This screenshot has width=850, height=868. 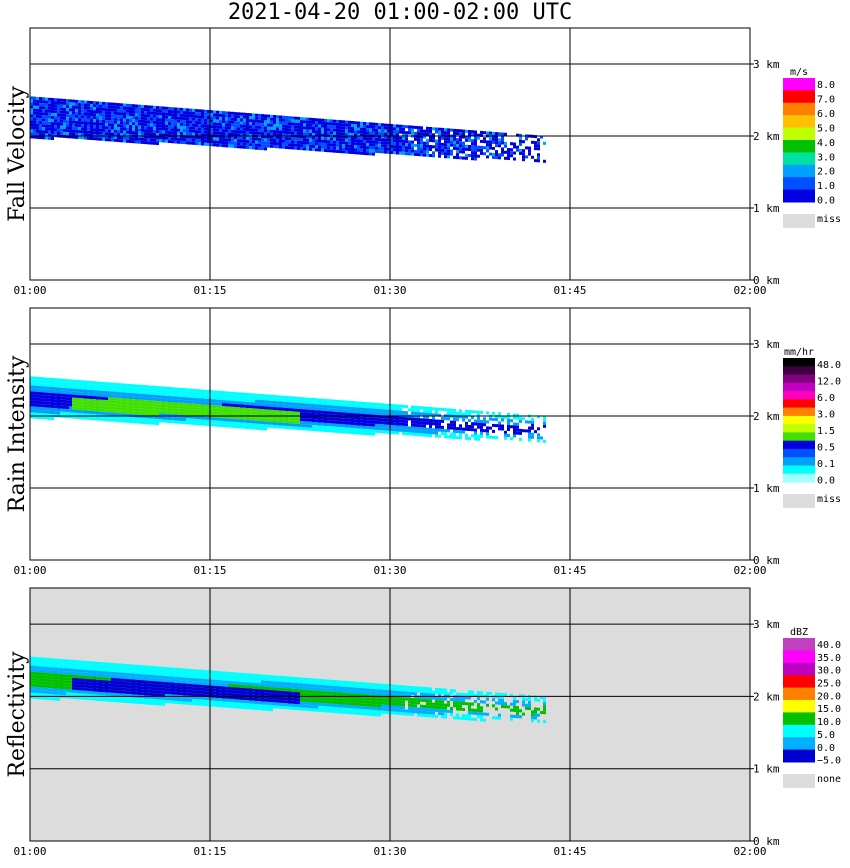 I want to click on y-tick-label: 0 km, so click(x=766, y=280).